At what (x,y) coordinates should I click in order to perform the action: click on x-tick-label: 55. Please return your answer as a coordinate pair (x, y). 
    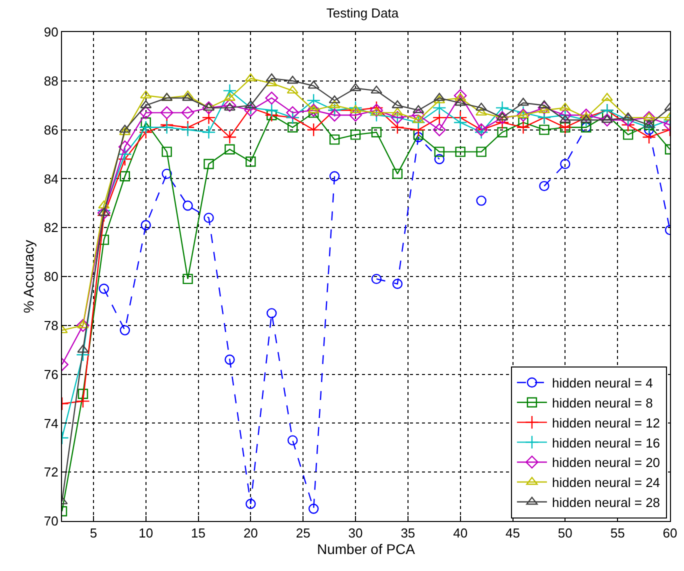
    Looking at the image, I should click on (617, 533).